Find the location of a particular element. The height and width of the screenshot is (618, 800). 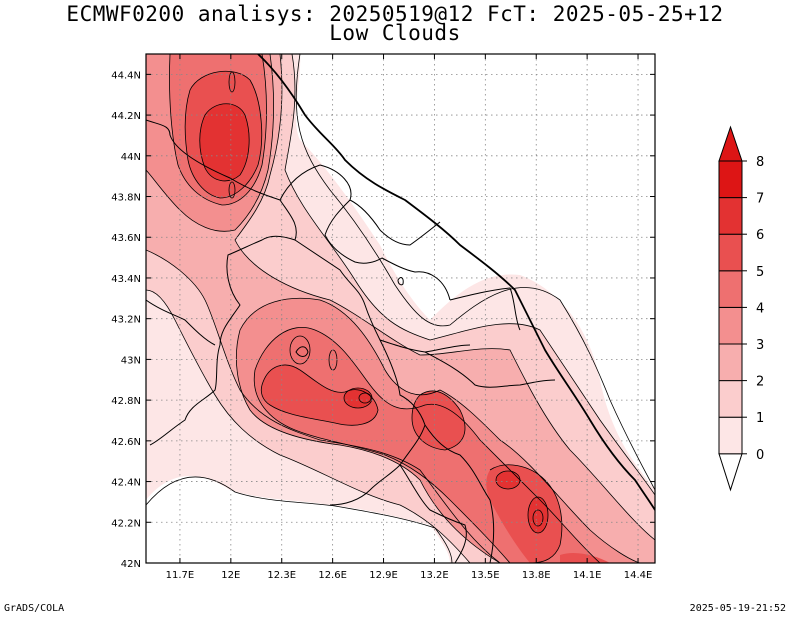

colorbar-label: 8 is located at coordinates (760, 162).